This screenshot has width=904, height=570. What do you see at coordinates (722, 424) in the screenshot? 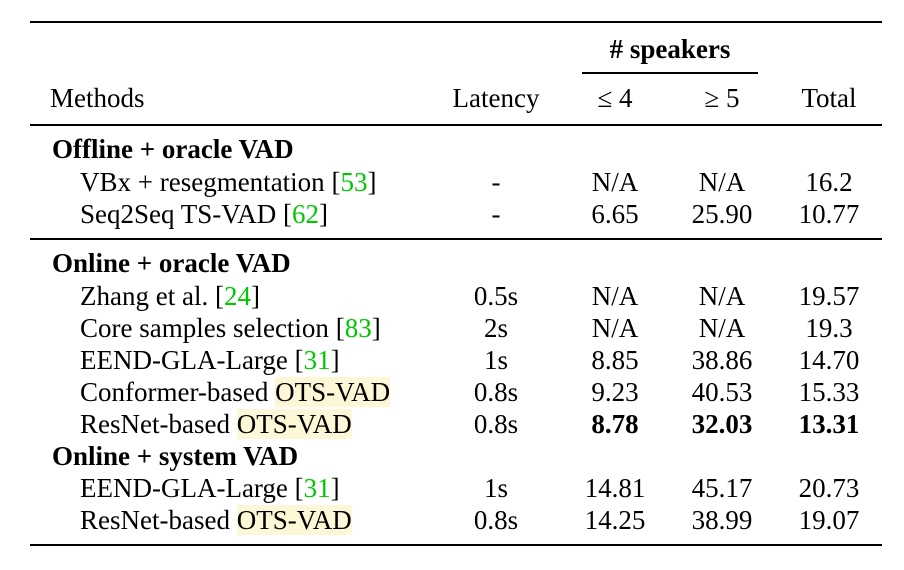
I see `ge5-cell-best: 32.03` at bounding box center [722, 424].